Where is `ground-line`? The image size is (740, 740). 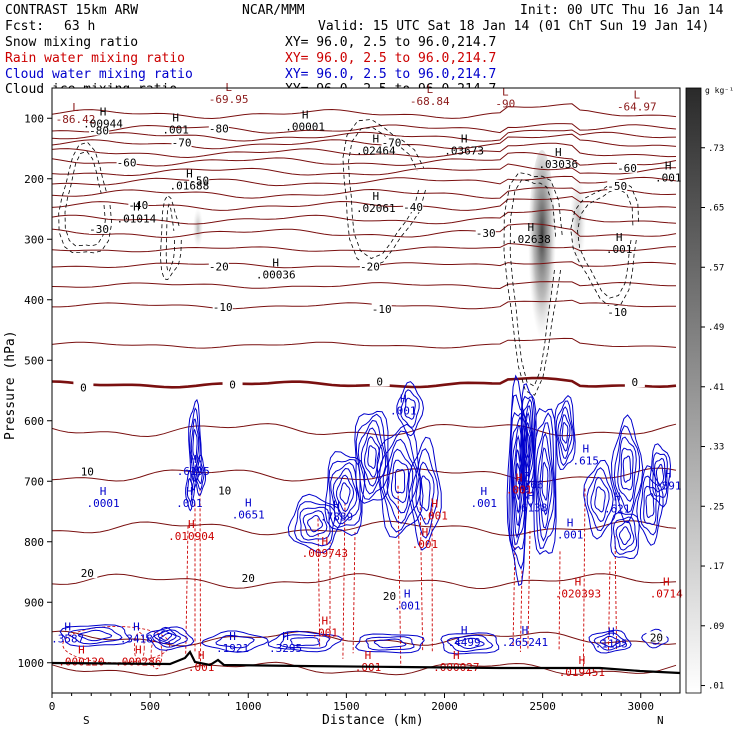
ground-line is located at coordinates (366, 662).